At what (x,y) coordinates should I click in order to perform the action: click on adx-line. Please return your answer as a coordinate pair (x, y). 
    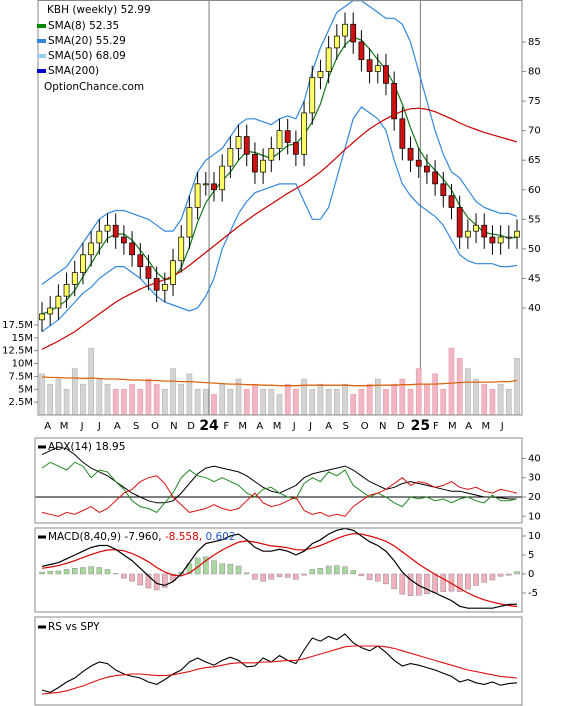
    Looking at the image, I should click on (279, 487).